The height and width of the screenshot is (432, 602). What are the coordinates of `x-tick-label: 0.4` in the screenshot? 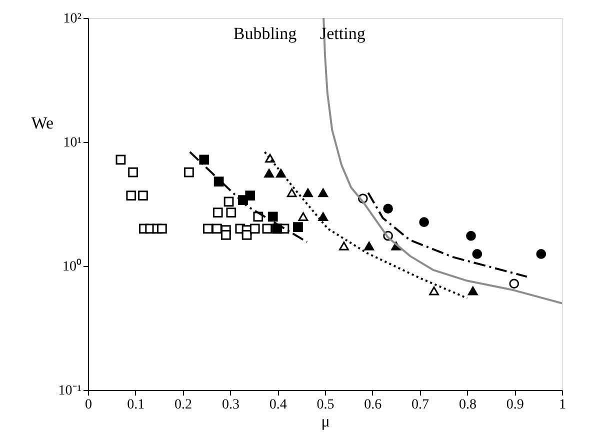 It's located at (278, 405).